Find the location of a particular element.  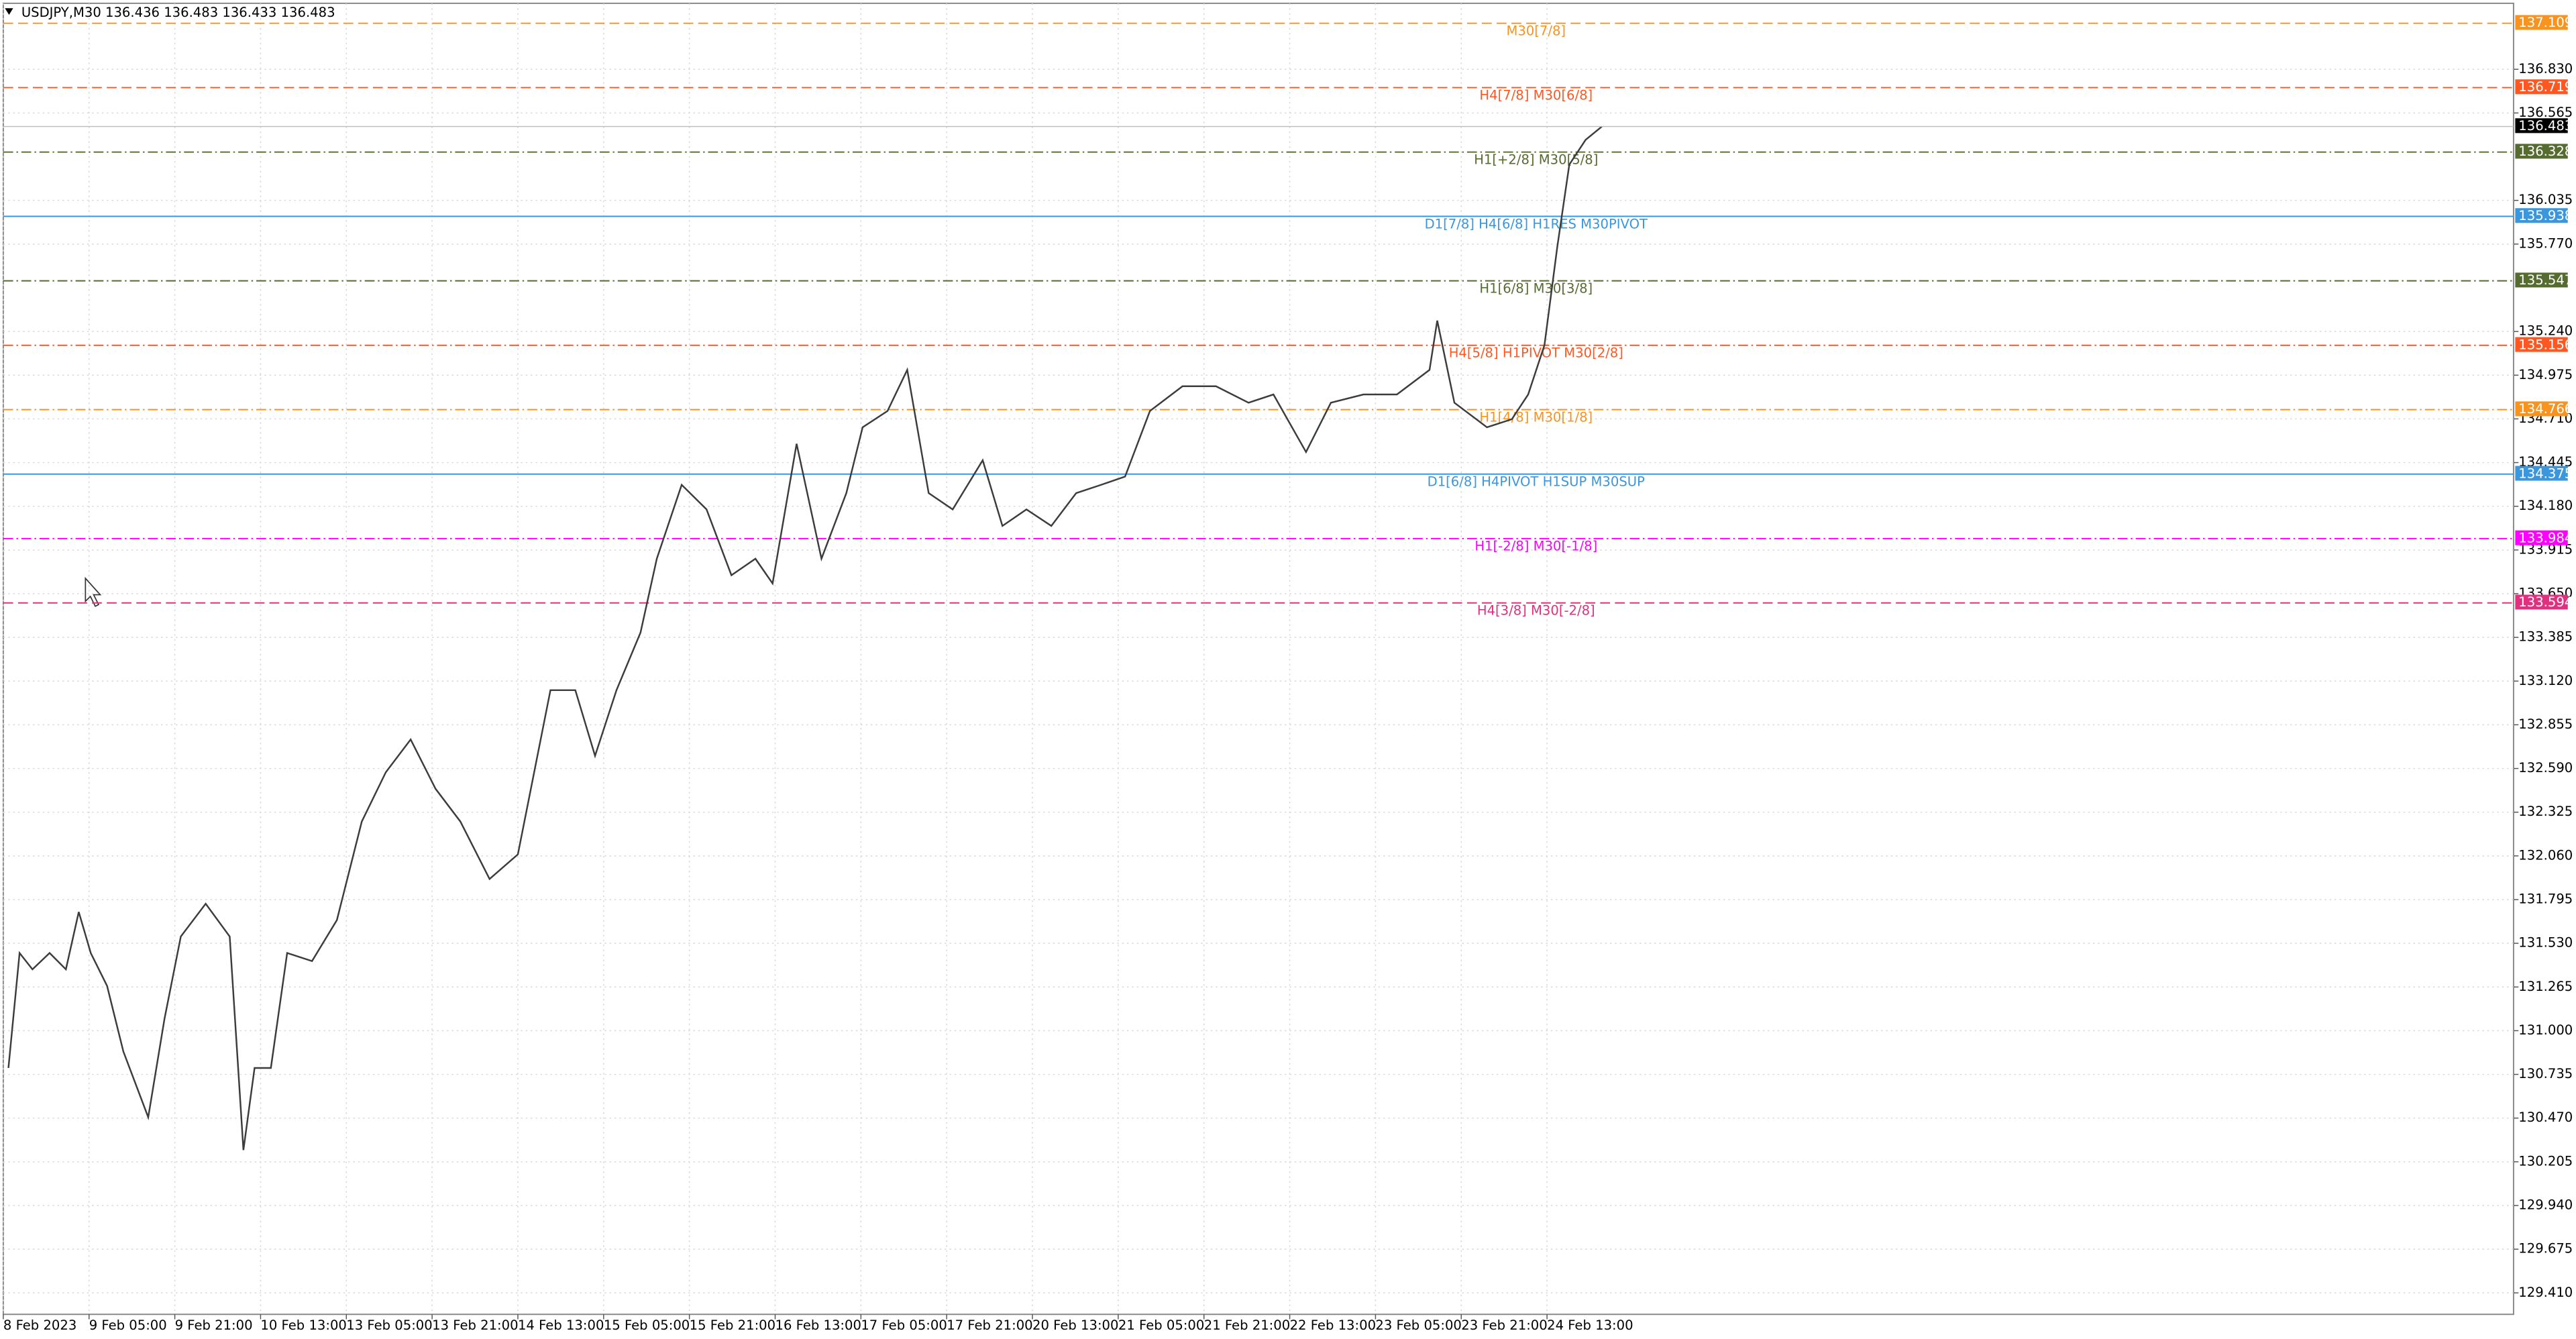

price-tag-label: 133.594 is located at coordinates (2545, 602).